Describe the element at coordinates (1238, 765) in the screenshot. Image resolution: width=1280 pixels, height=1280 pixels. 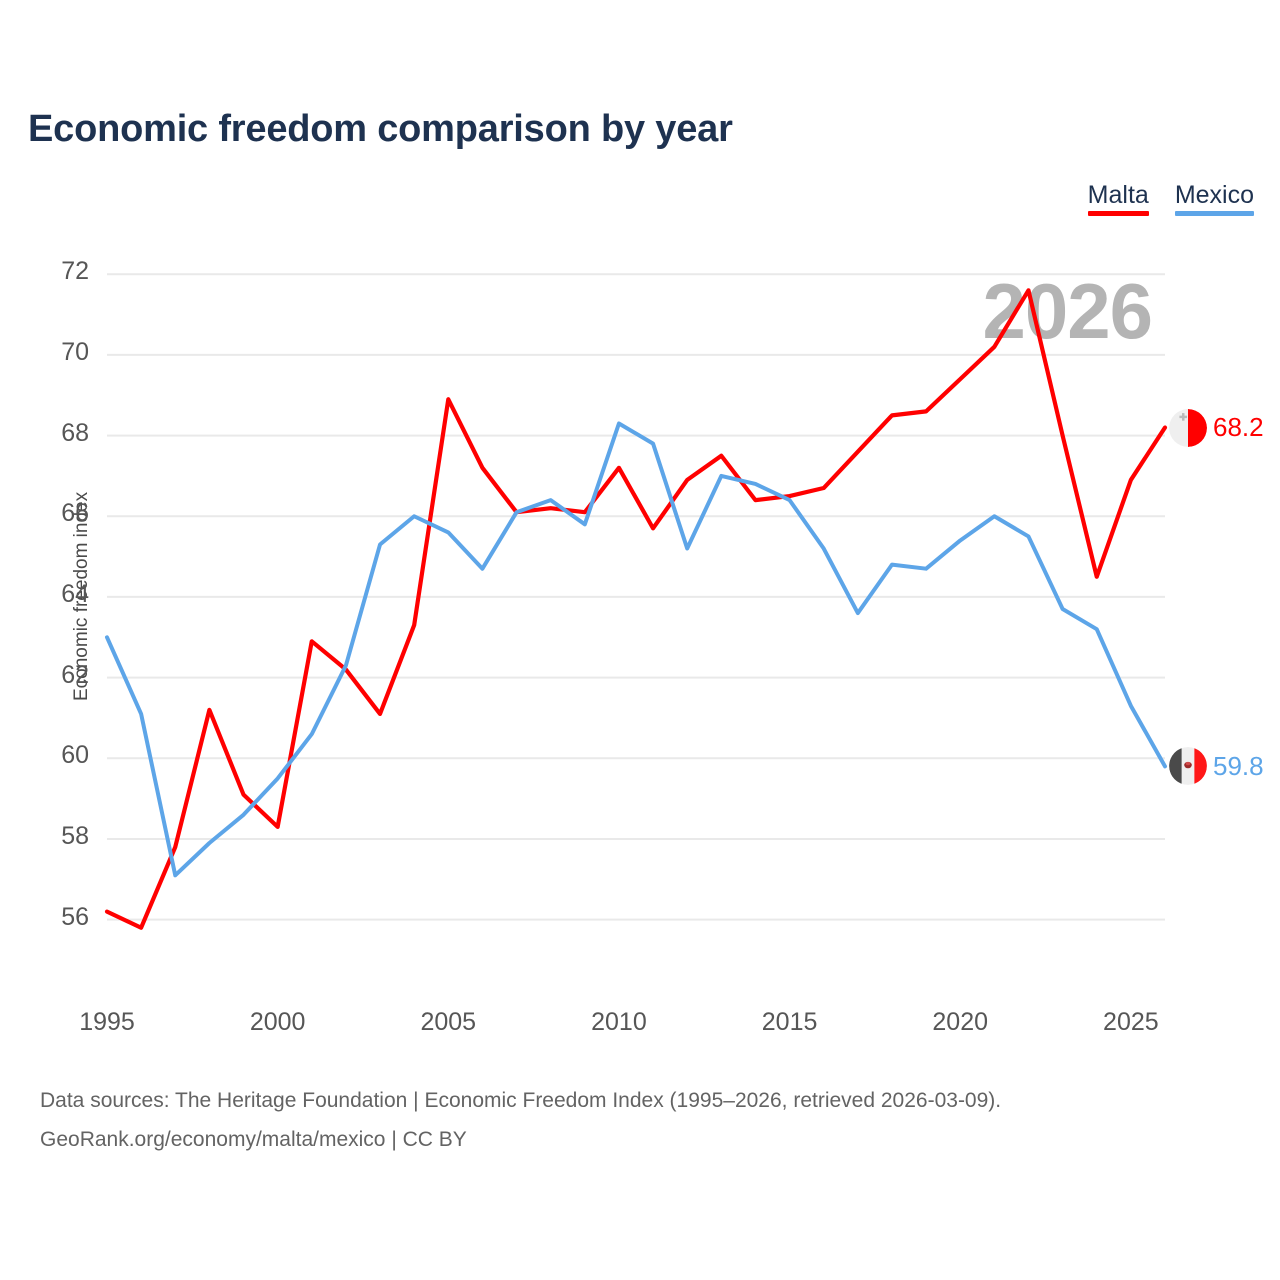
I see `end-value-mexico: 59.8` at that location.